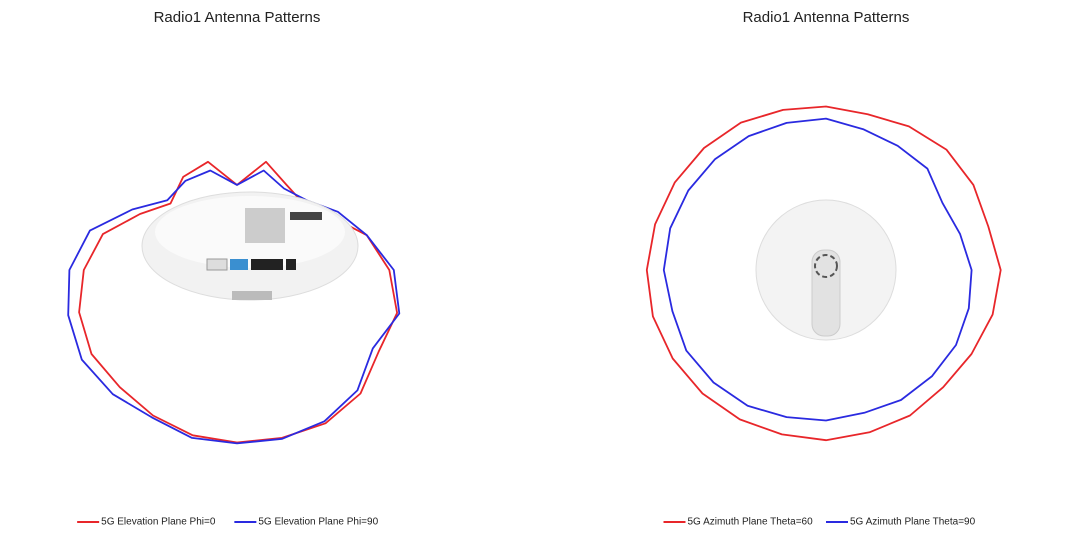 The height and width of the screenshot is (535, 1070). What do you see at coordinates (751, 522) in the screenshot?
I see `legend-label: 5G Azimuth Plane Theta=60` at bounding box center [751, 522].